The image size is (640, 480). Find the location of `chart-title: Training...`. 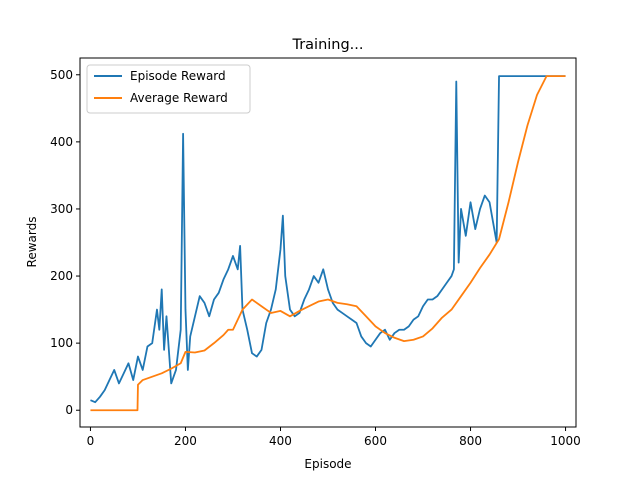

chart-title: Training... is located at coordinates (327, 45).